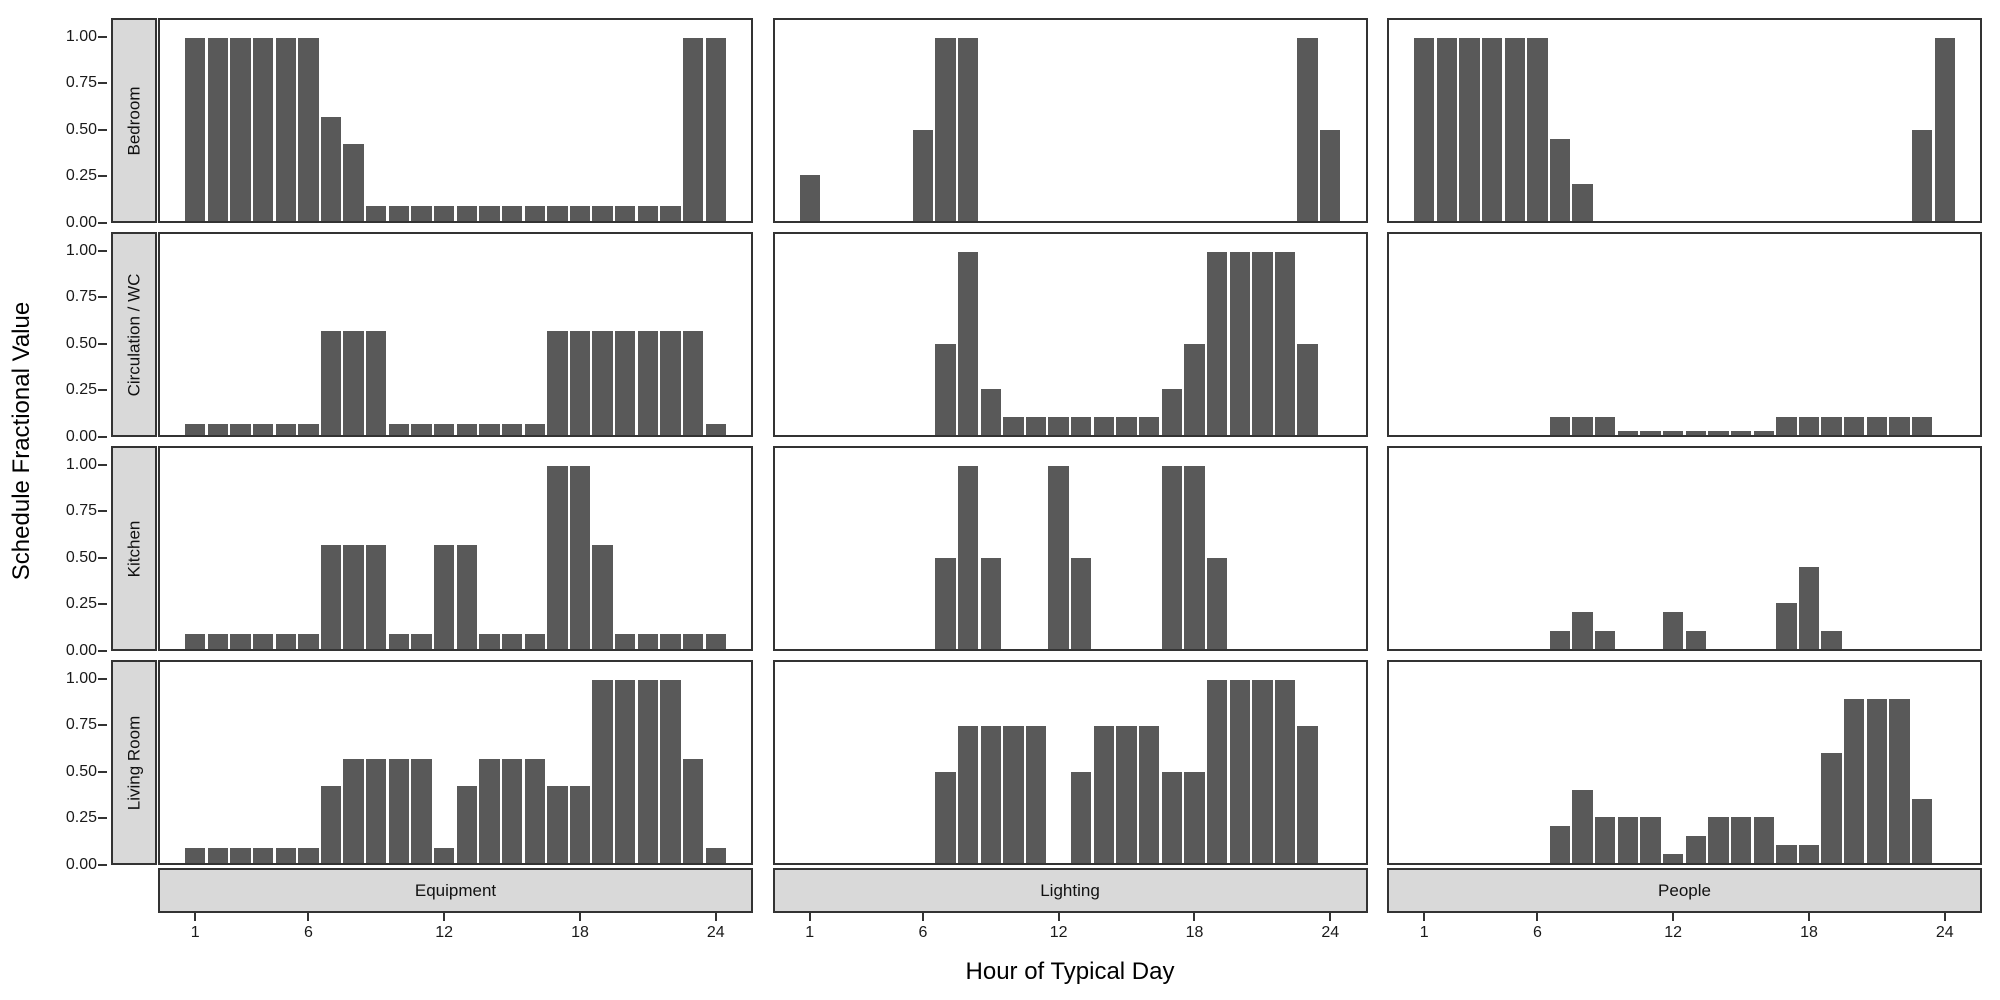 The image size is (2000, 1000). What do you see at coordinates (1684, 890) in the screenshot?
I see `col-facet-strip: People` at bounding box center [1684, 890].